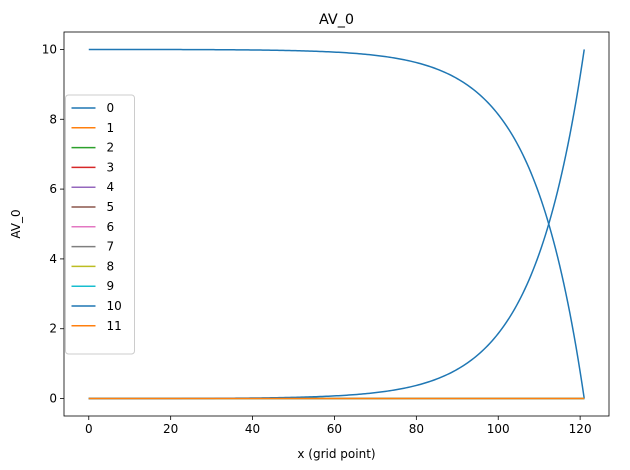 The height and width of the screenshot is (470, 630). Describe the element at coordinates (111, 207) in the screenshot. I see `legend-label: 5` at that location.